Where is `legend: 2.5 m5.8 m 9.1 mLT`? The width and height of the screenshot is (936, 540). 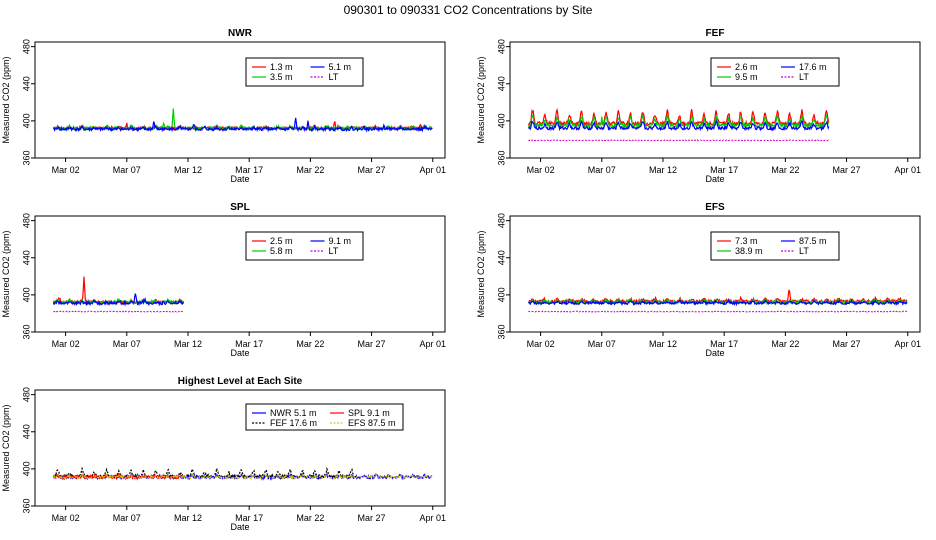 legend: 2.5 m5.8 m 9.1 mLT is located at coordinates (304, 246).